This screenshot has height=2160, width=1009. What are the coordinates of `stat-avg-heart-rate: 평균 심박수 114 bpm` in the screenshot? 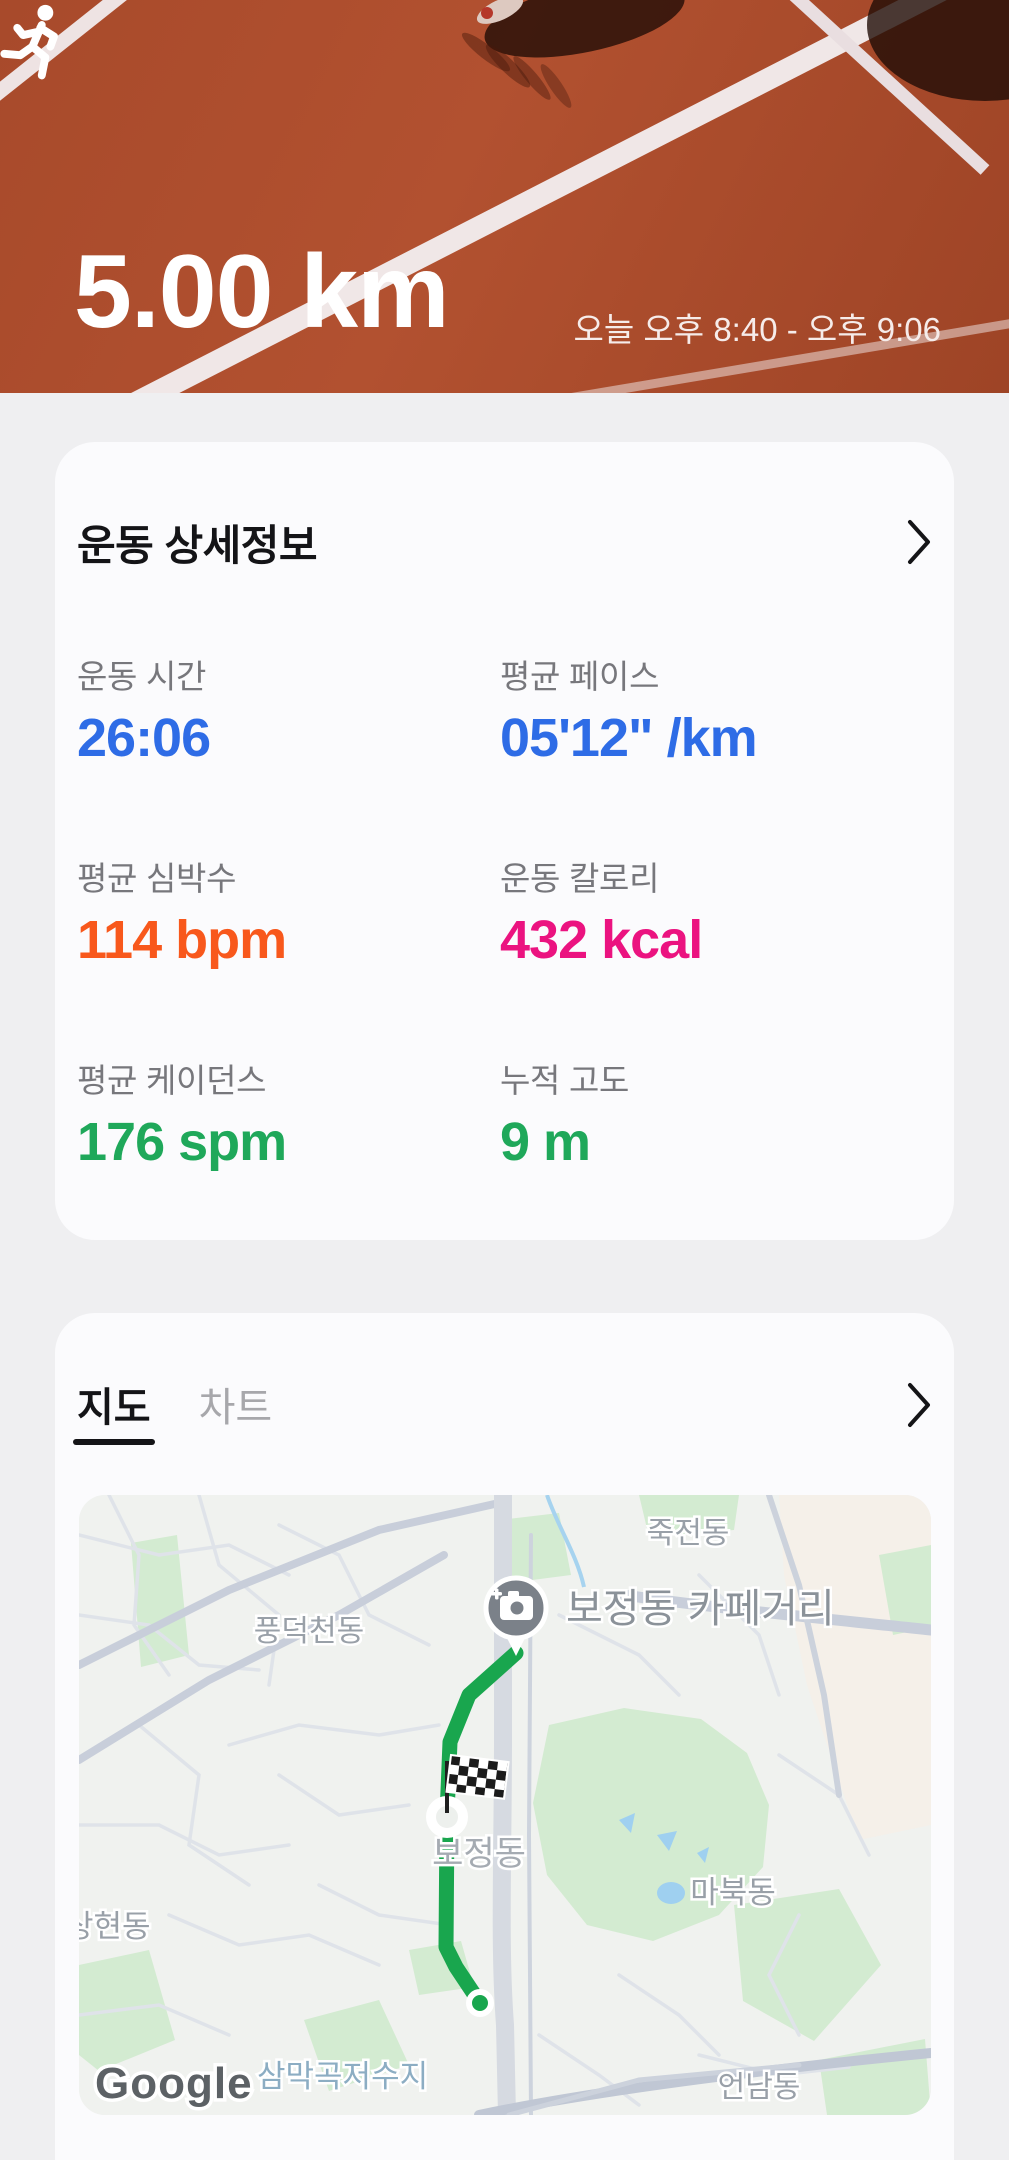 It's located at (267, 910).